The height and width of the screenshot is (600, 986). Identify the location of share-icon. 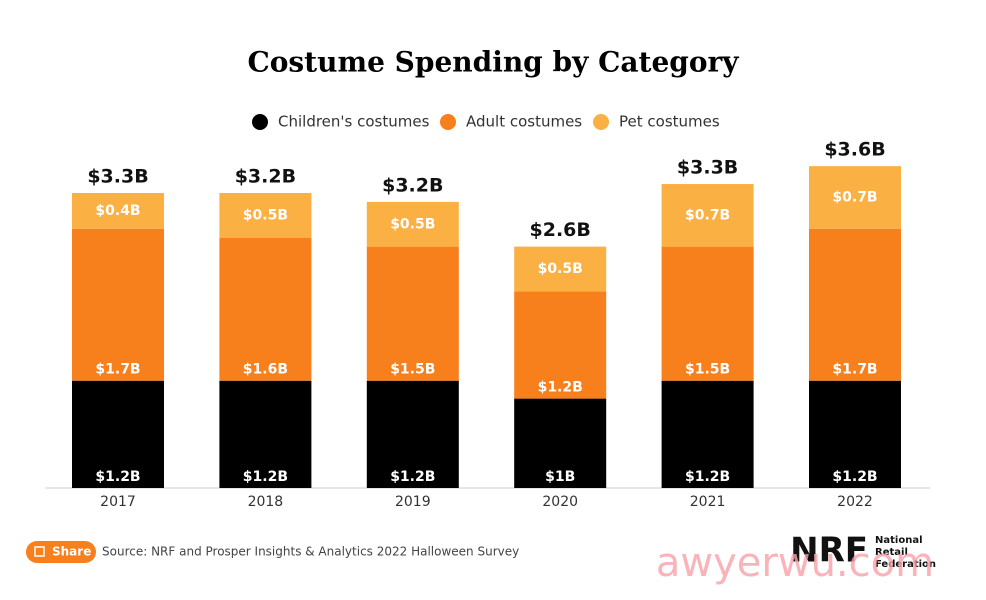
(39, 551).